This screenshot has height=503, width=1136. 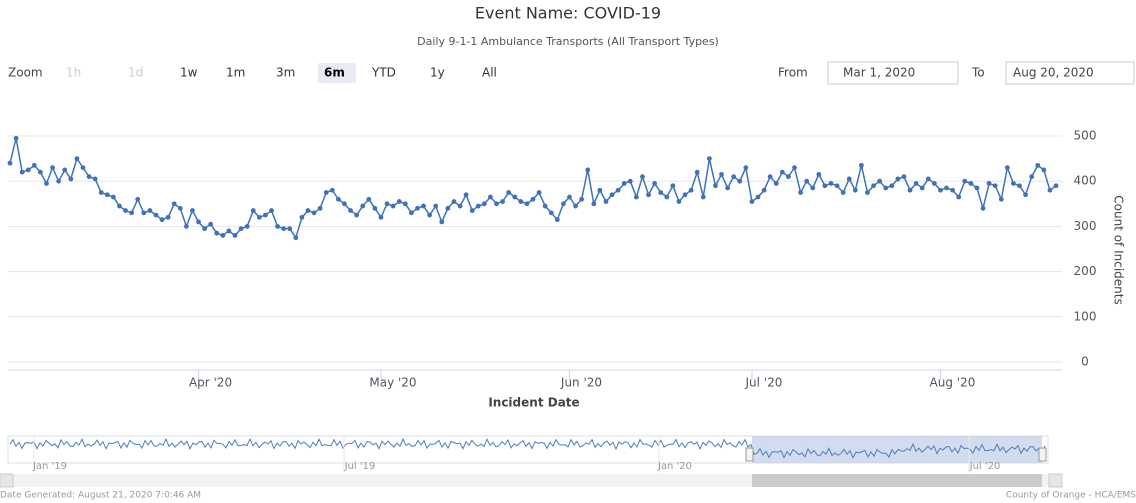 What do you see at coordinates (1070, 73) in the screenshot?
I see `to-input` at bounding box center [1070, 73].